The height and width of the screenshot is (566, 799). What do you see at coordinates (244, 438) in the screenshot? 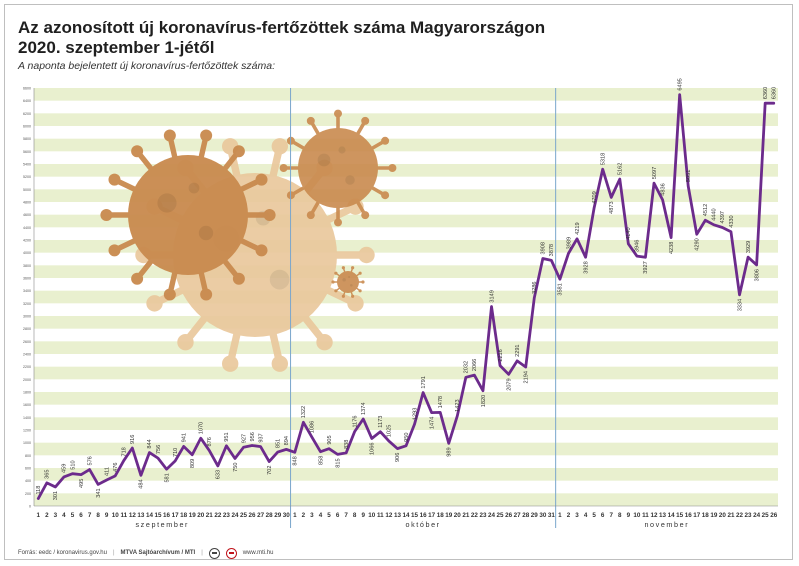
I see `data-label: 927` at bounding box center [244, 438].